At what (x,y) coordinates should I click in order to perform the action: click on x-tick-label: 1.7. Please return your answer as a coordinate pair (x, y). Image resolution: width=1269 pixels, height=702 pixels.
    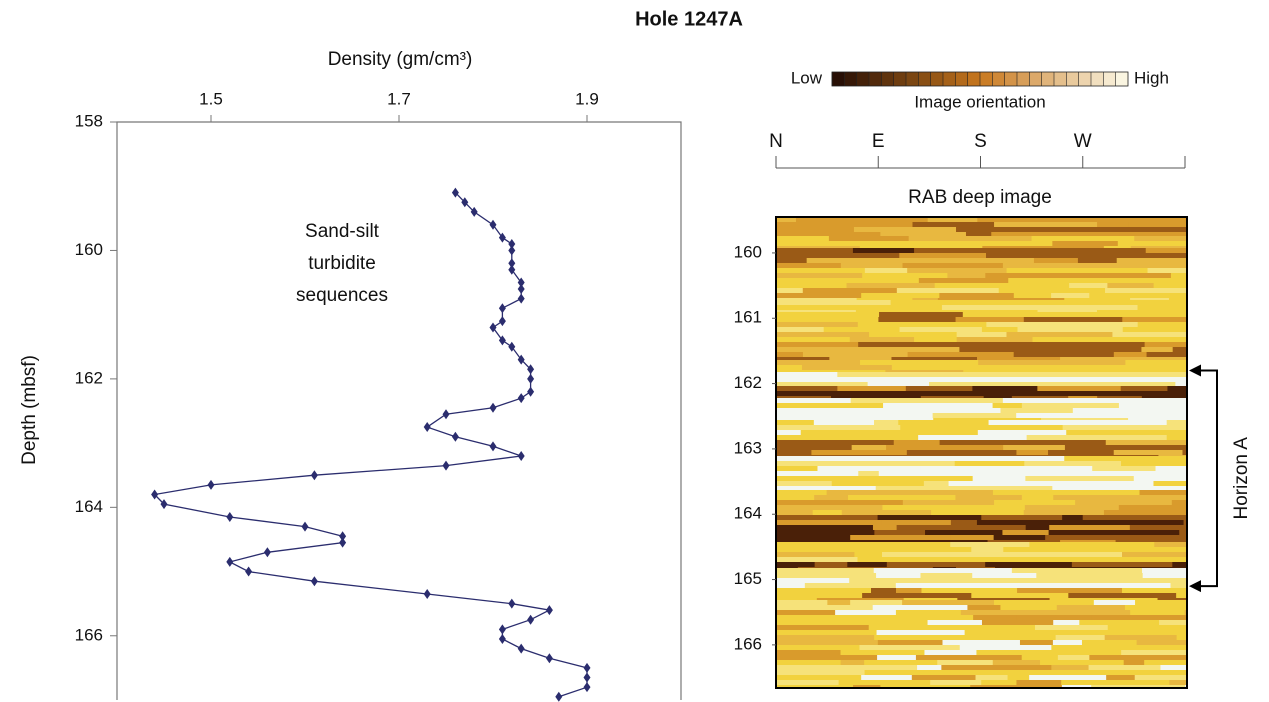
    Looking at the image, I should click on (399, 98).